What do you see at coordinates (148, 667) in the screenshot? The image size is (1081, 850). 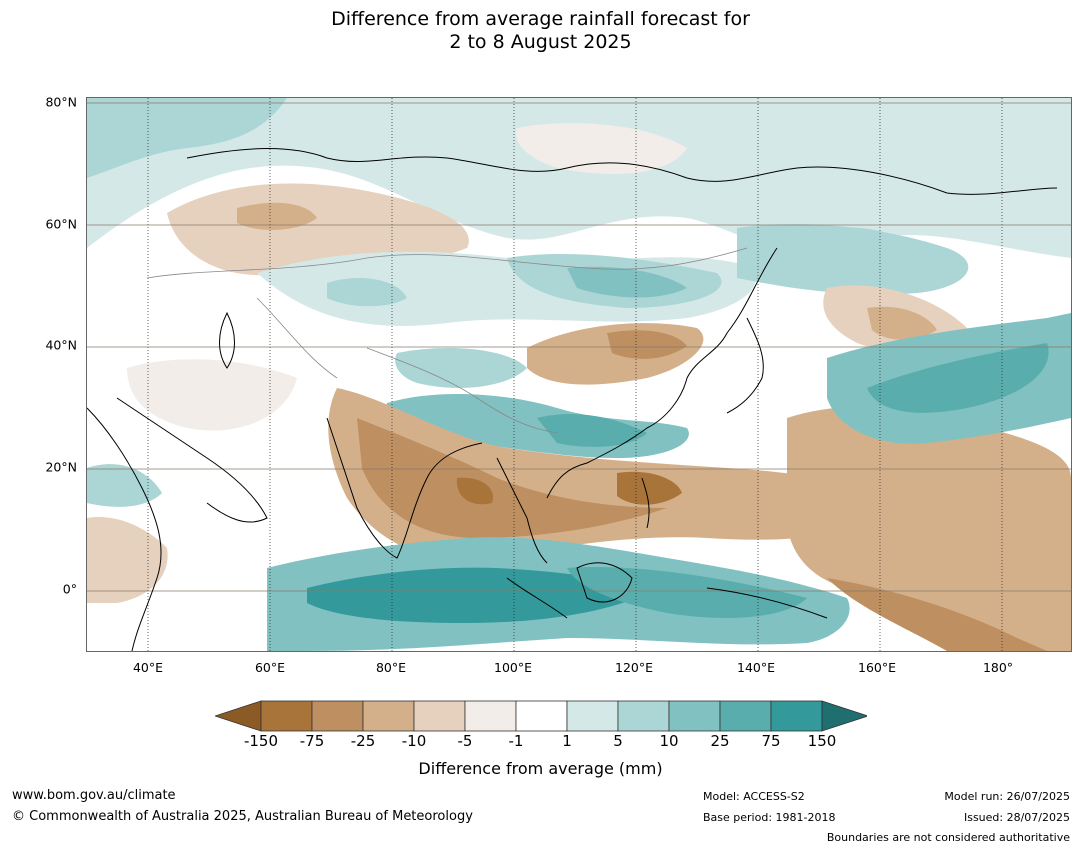 I see `lon-label-40e: 40°E` at bounding box center [148, 667].